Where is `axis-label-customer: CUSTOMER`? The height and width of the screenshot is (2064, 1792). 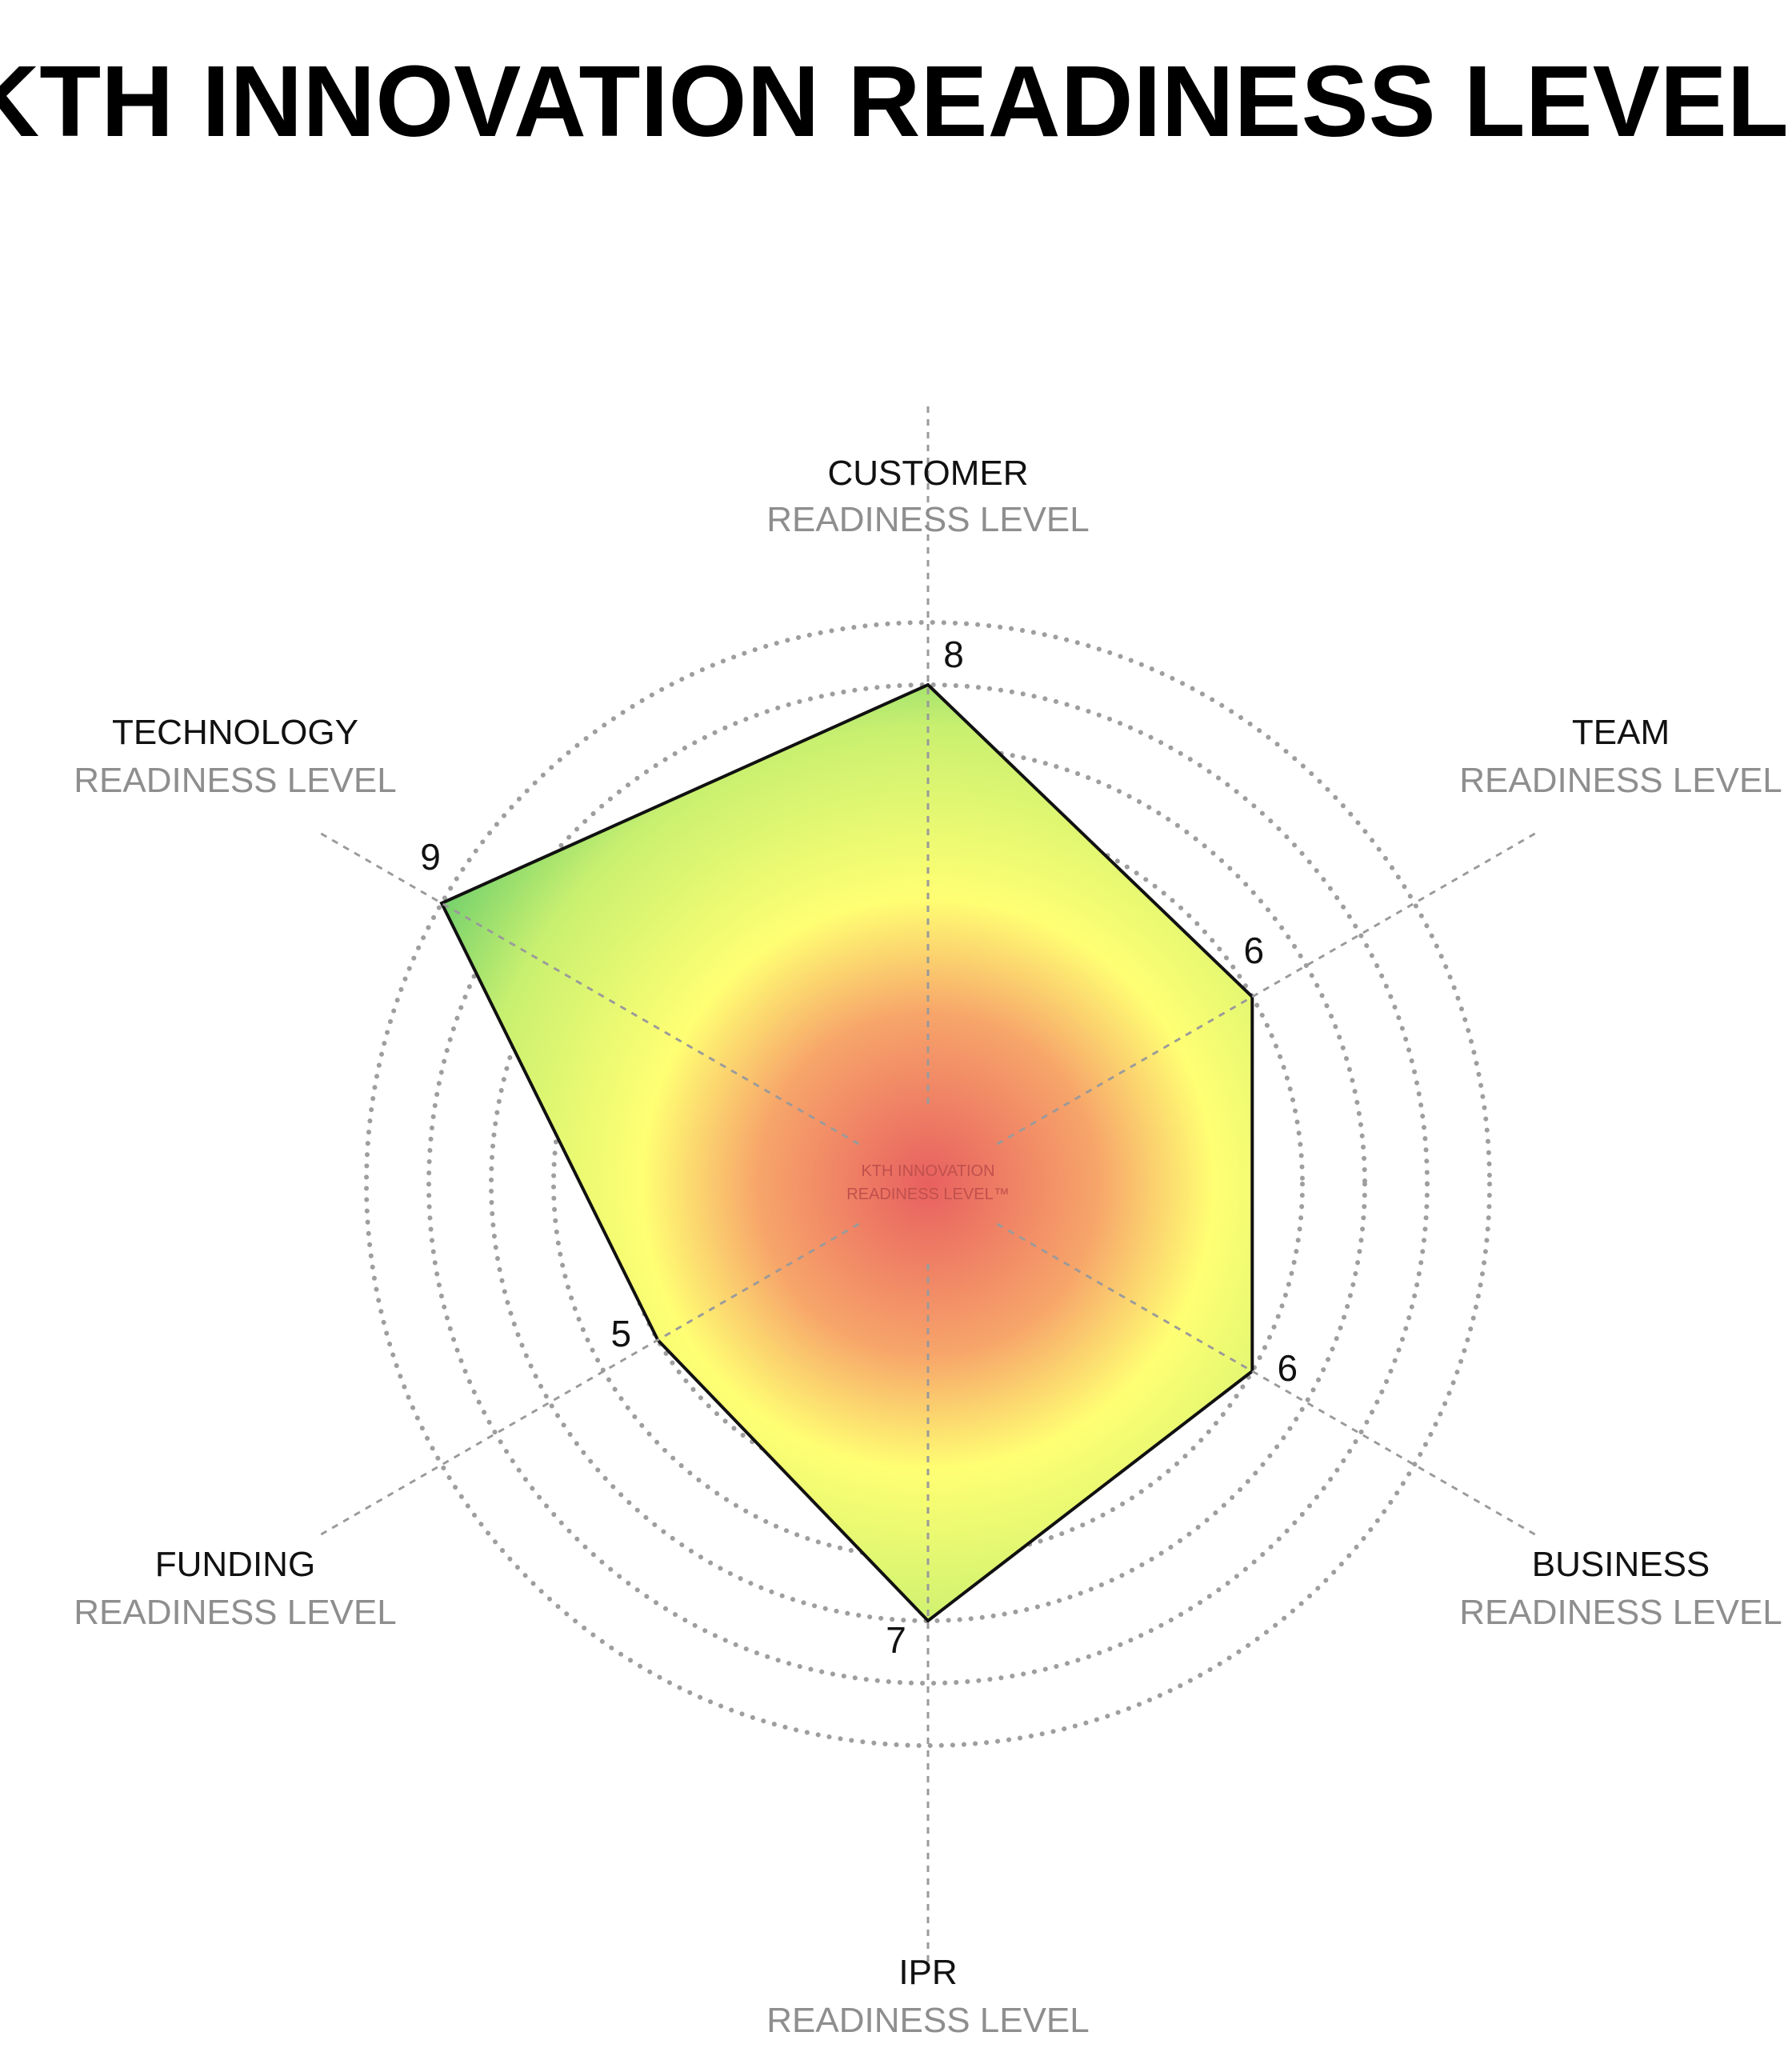
axis-label-customer: CUSTOMER is located at coordinates (928, 473).